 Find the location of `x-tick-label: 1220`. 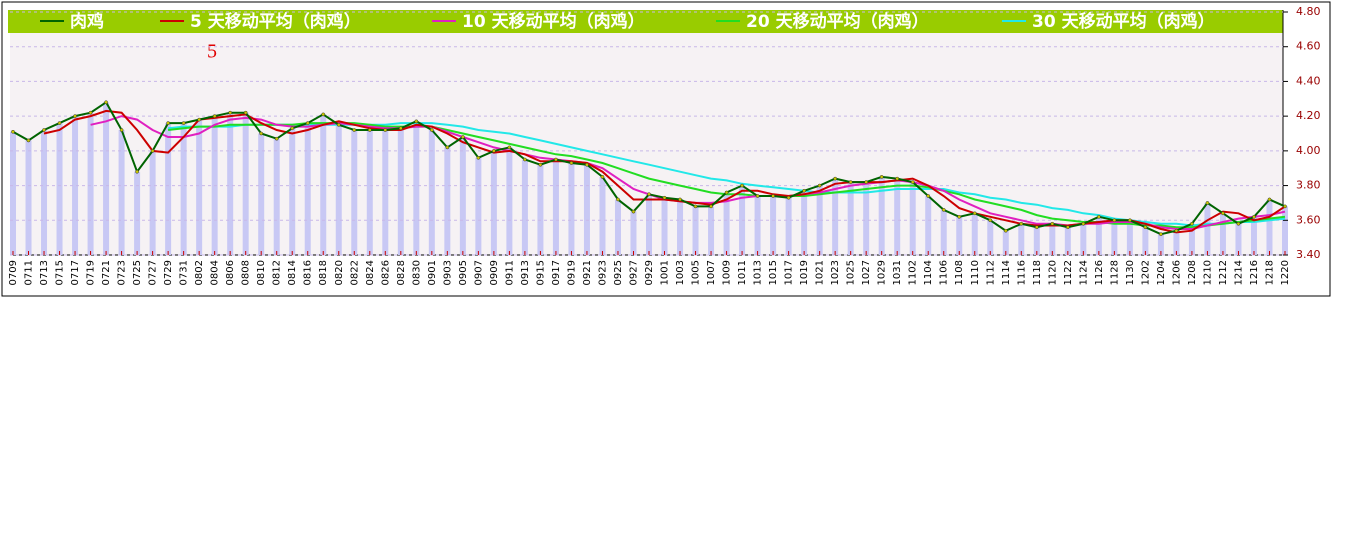

x-tick-label: 1220 is located at coordinates (1285, 272).